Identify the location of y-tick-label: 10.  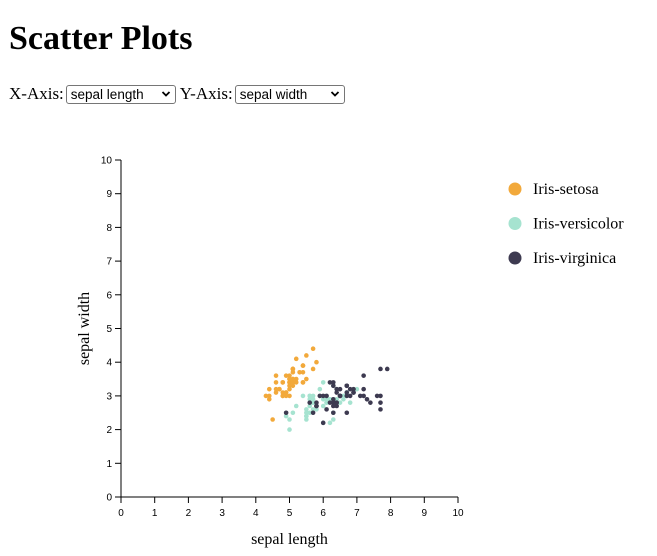
(107, 161).